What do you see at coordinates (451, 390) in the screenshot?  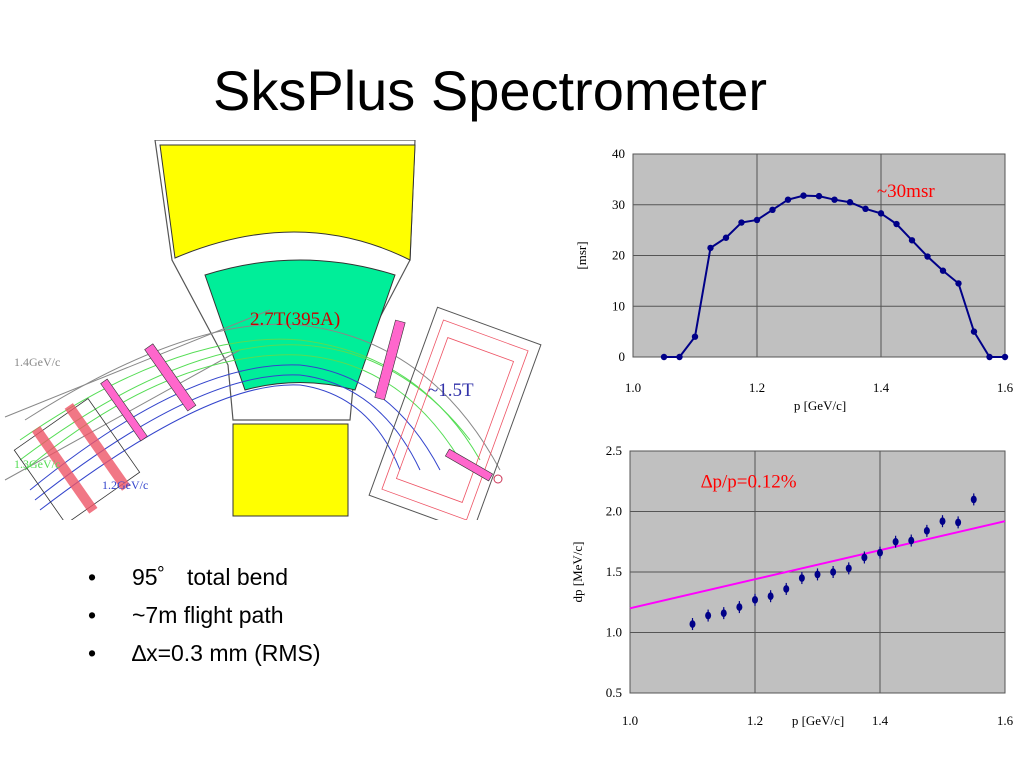 I see `field-aux-label: ~1.5T` at bounding box center [451, 390].